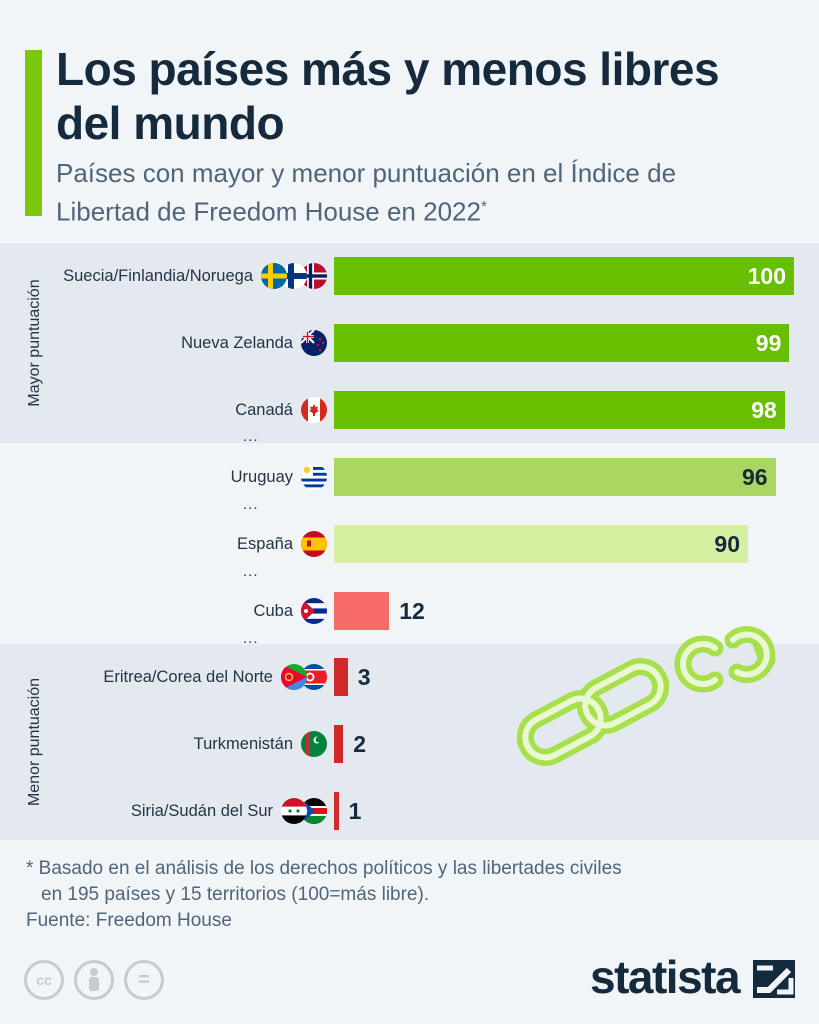  Describe the element at coordinates (265, 543) in the screenshot. I see `country-label: España` at that location.